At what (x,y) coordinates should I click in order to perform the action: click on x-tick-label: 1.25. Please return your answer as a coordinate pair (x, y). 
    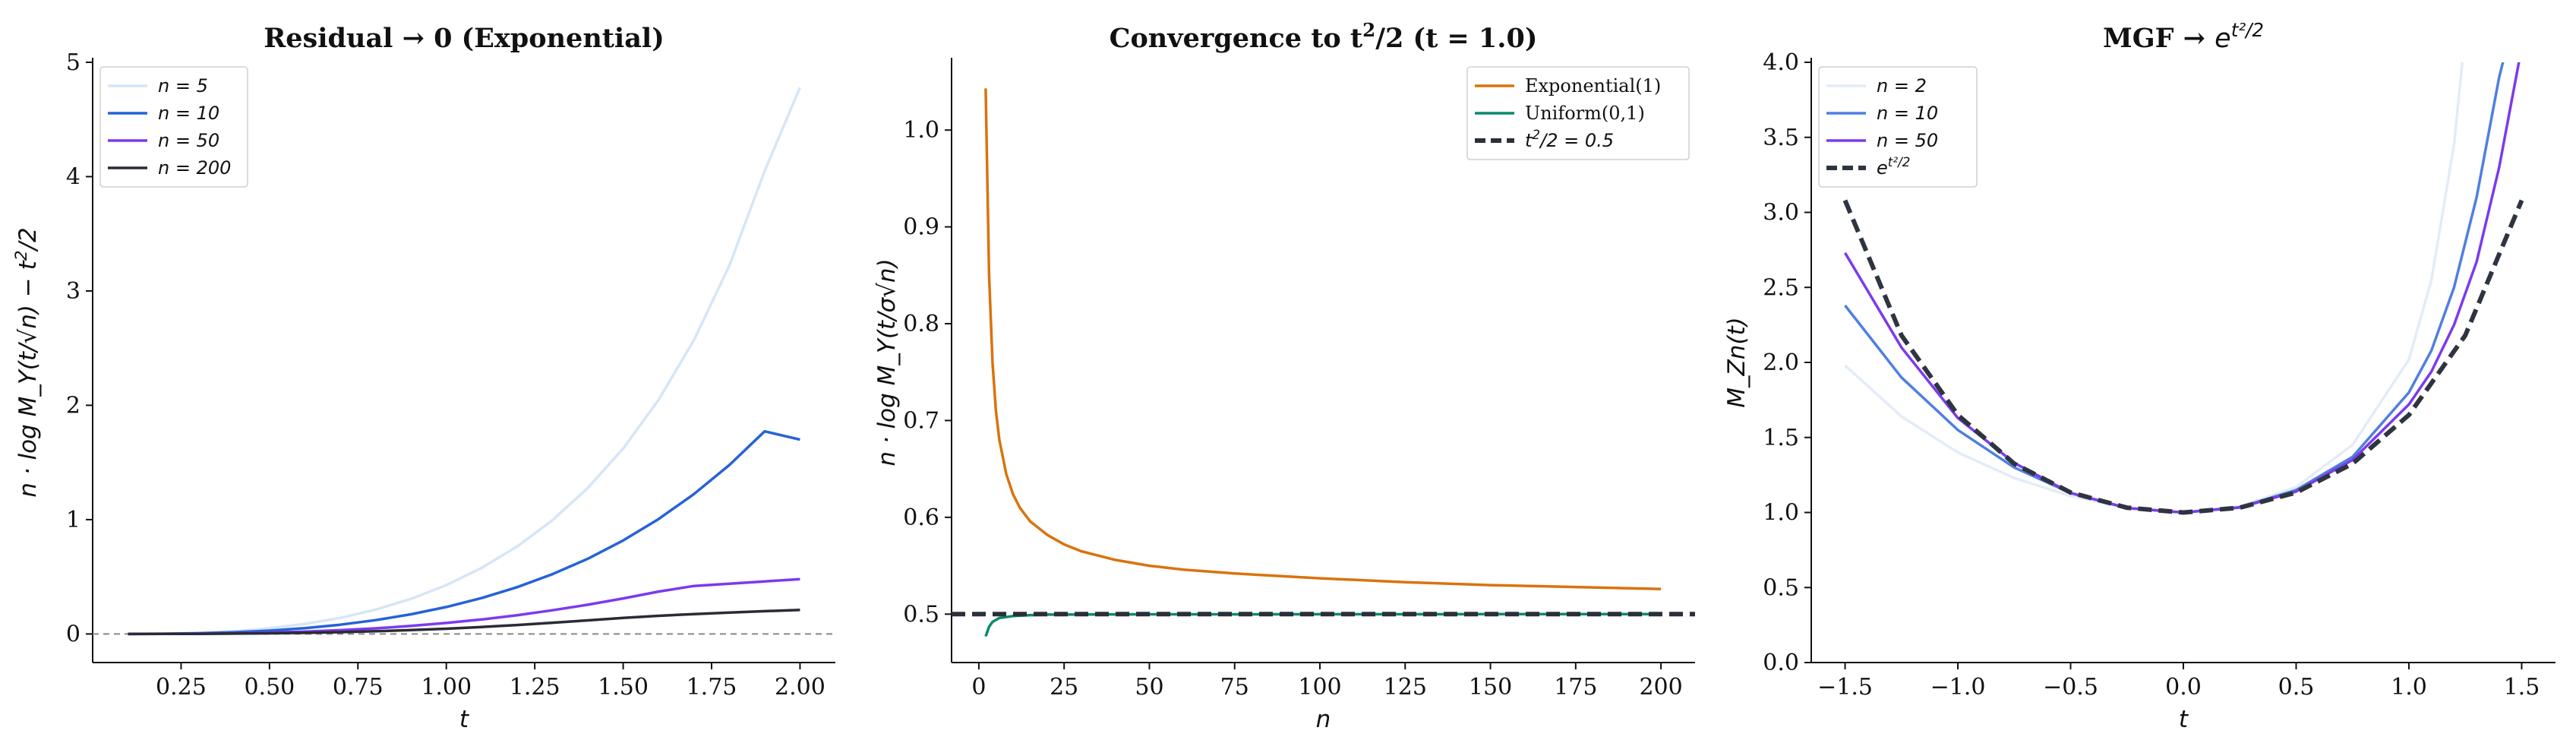
    Looking at the image, I should click on (535, 687).